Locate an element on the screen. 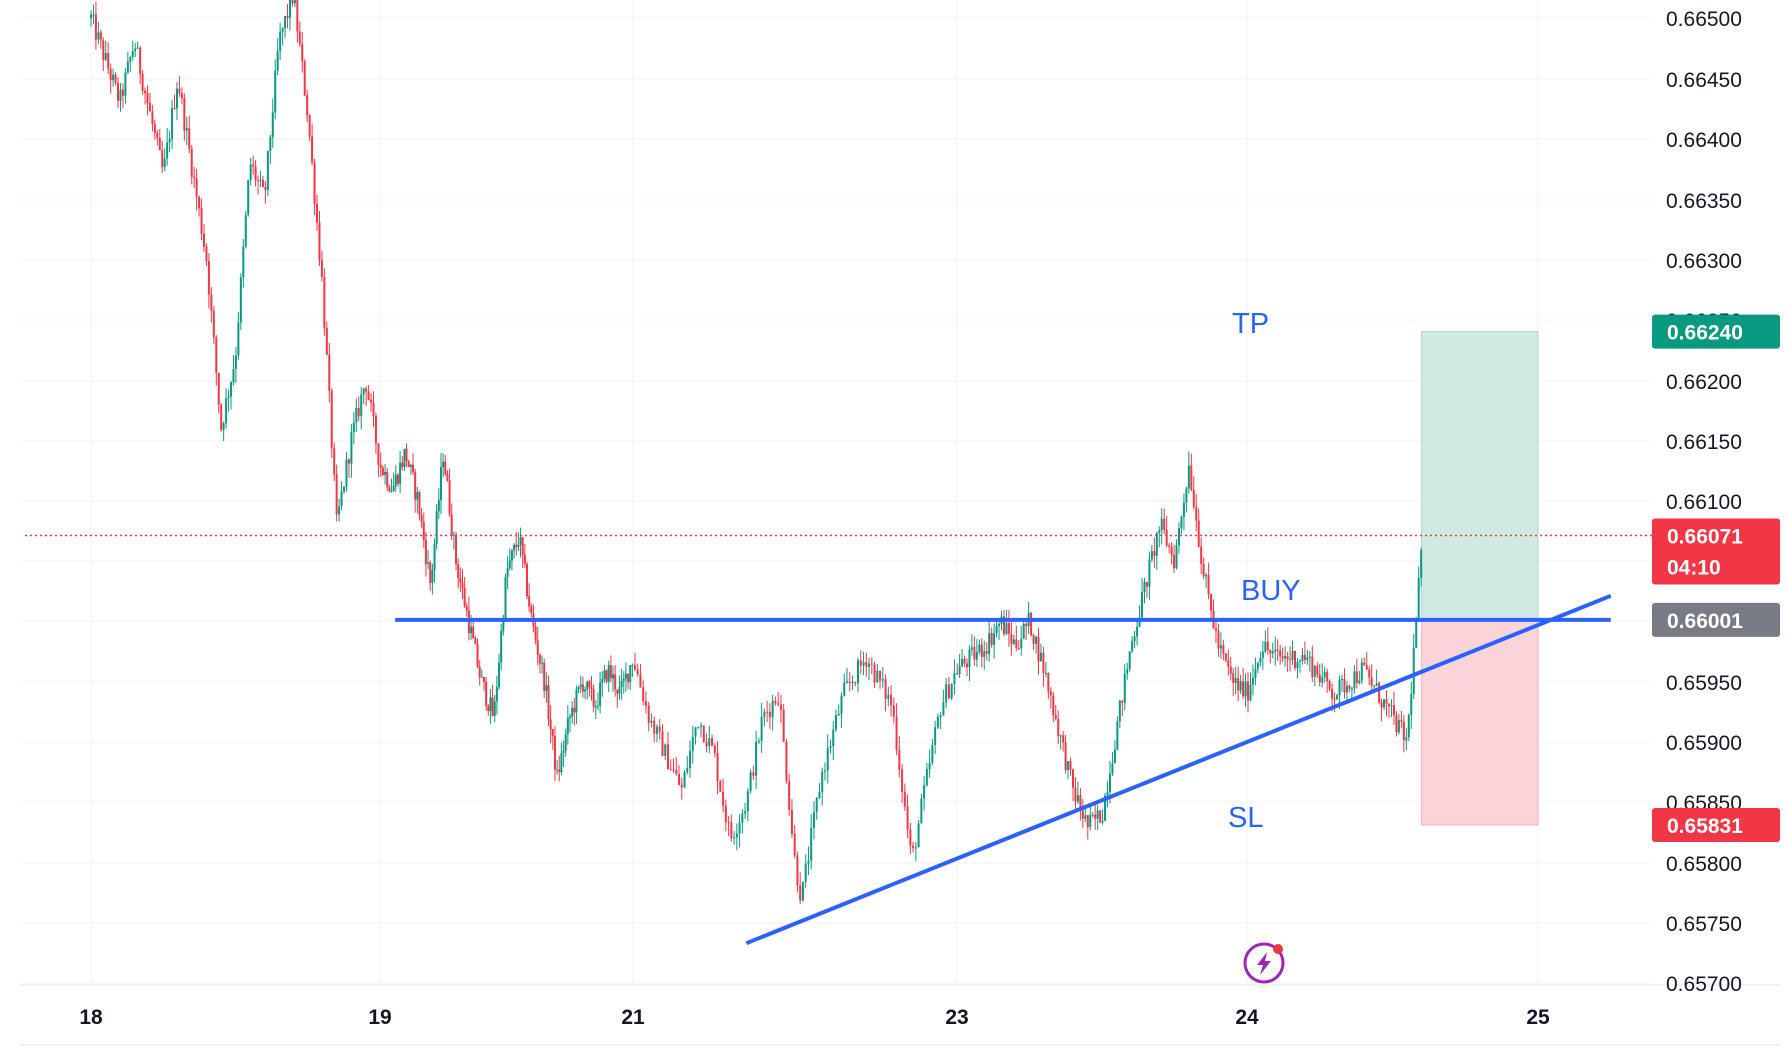  icon-layer is located at coordinates (1264, 963).